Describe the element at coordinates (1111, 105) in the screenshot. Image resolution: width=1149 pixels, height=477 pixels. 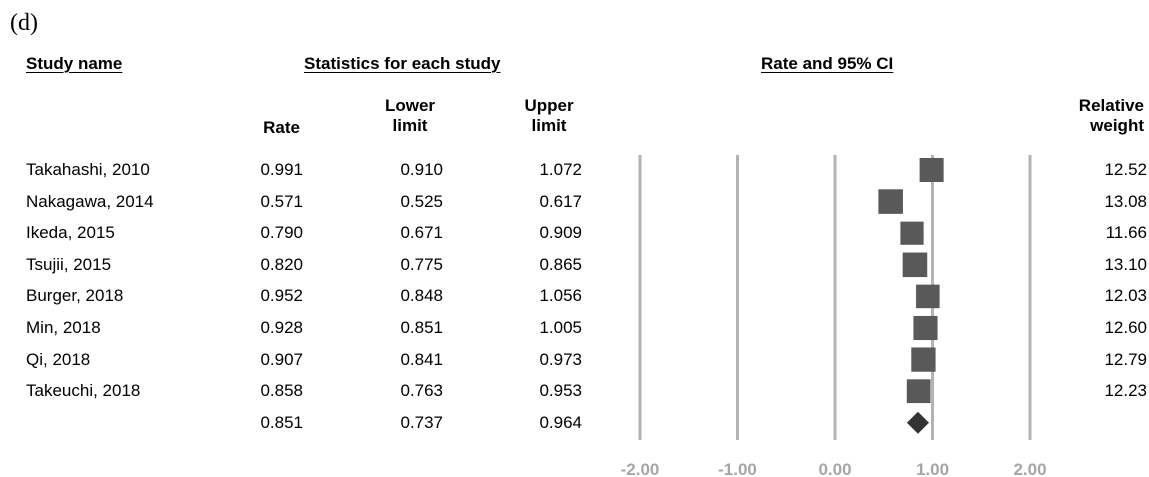
I see `weight-header-line-1: Relative` at that location.